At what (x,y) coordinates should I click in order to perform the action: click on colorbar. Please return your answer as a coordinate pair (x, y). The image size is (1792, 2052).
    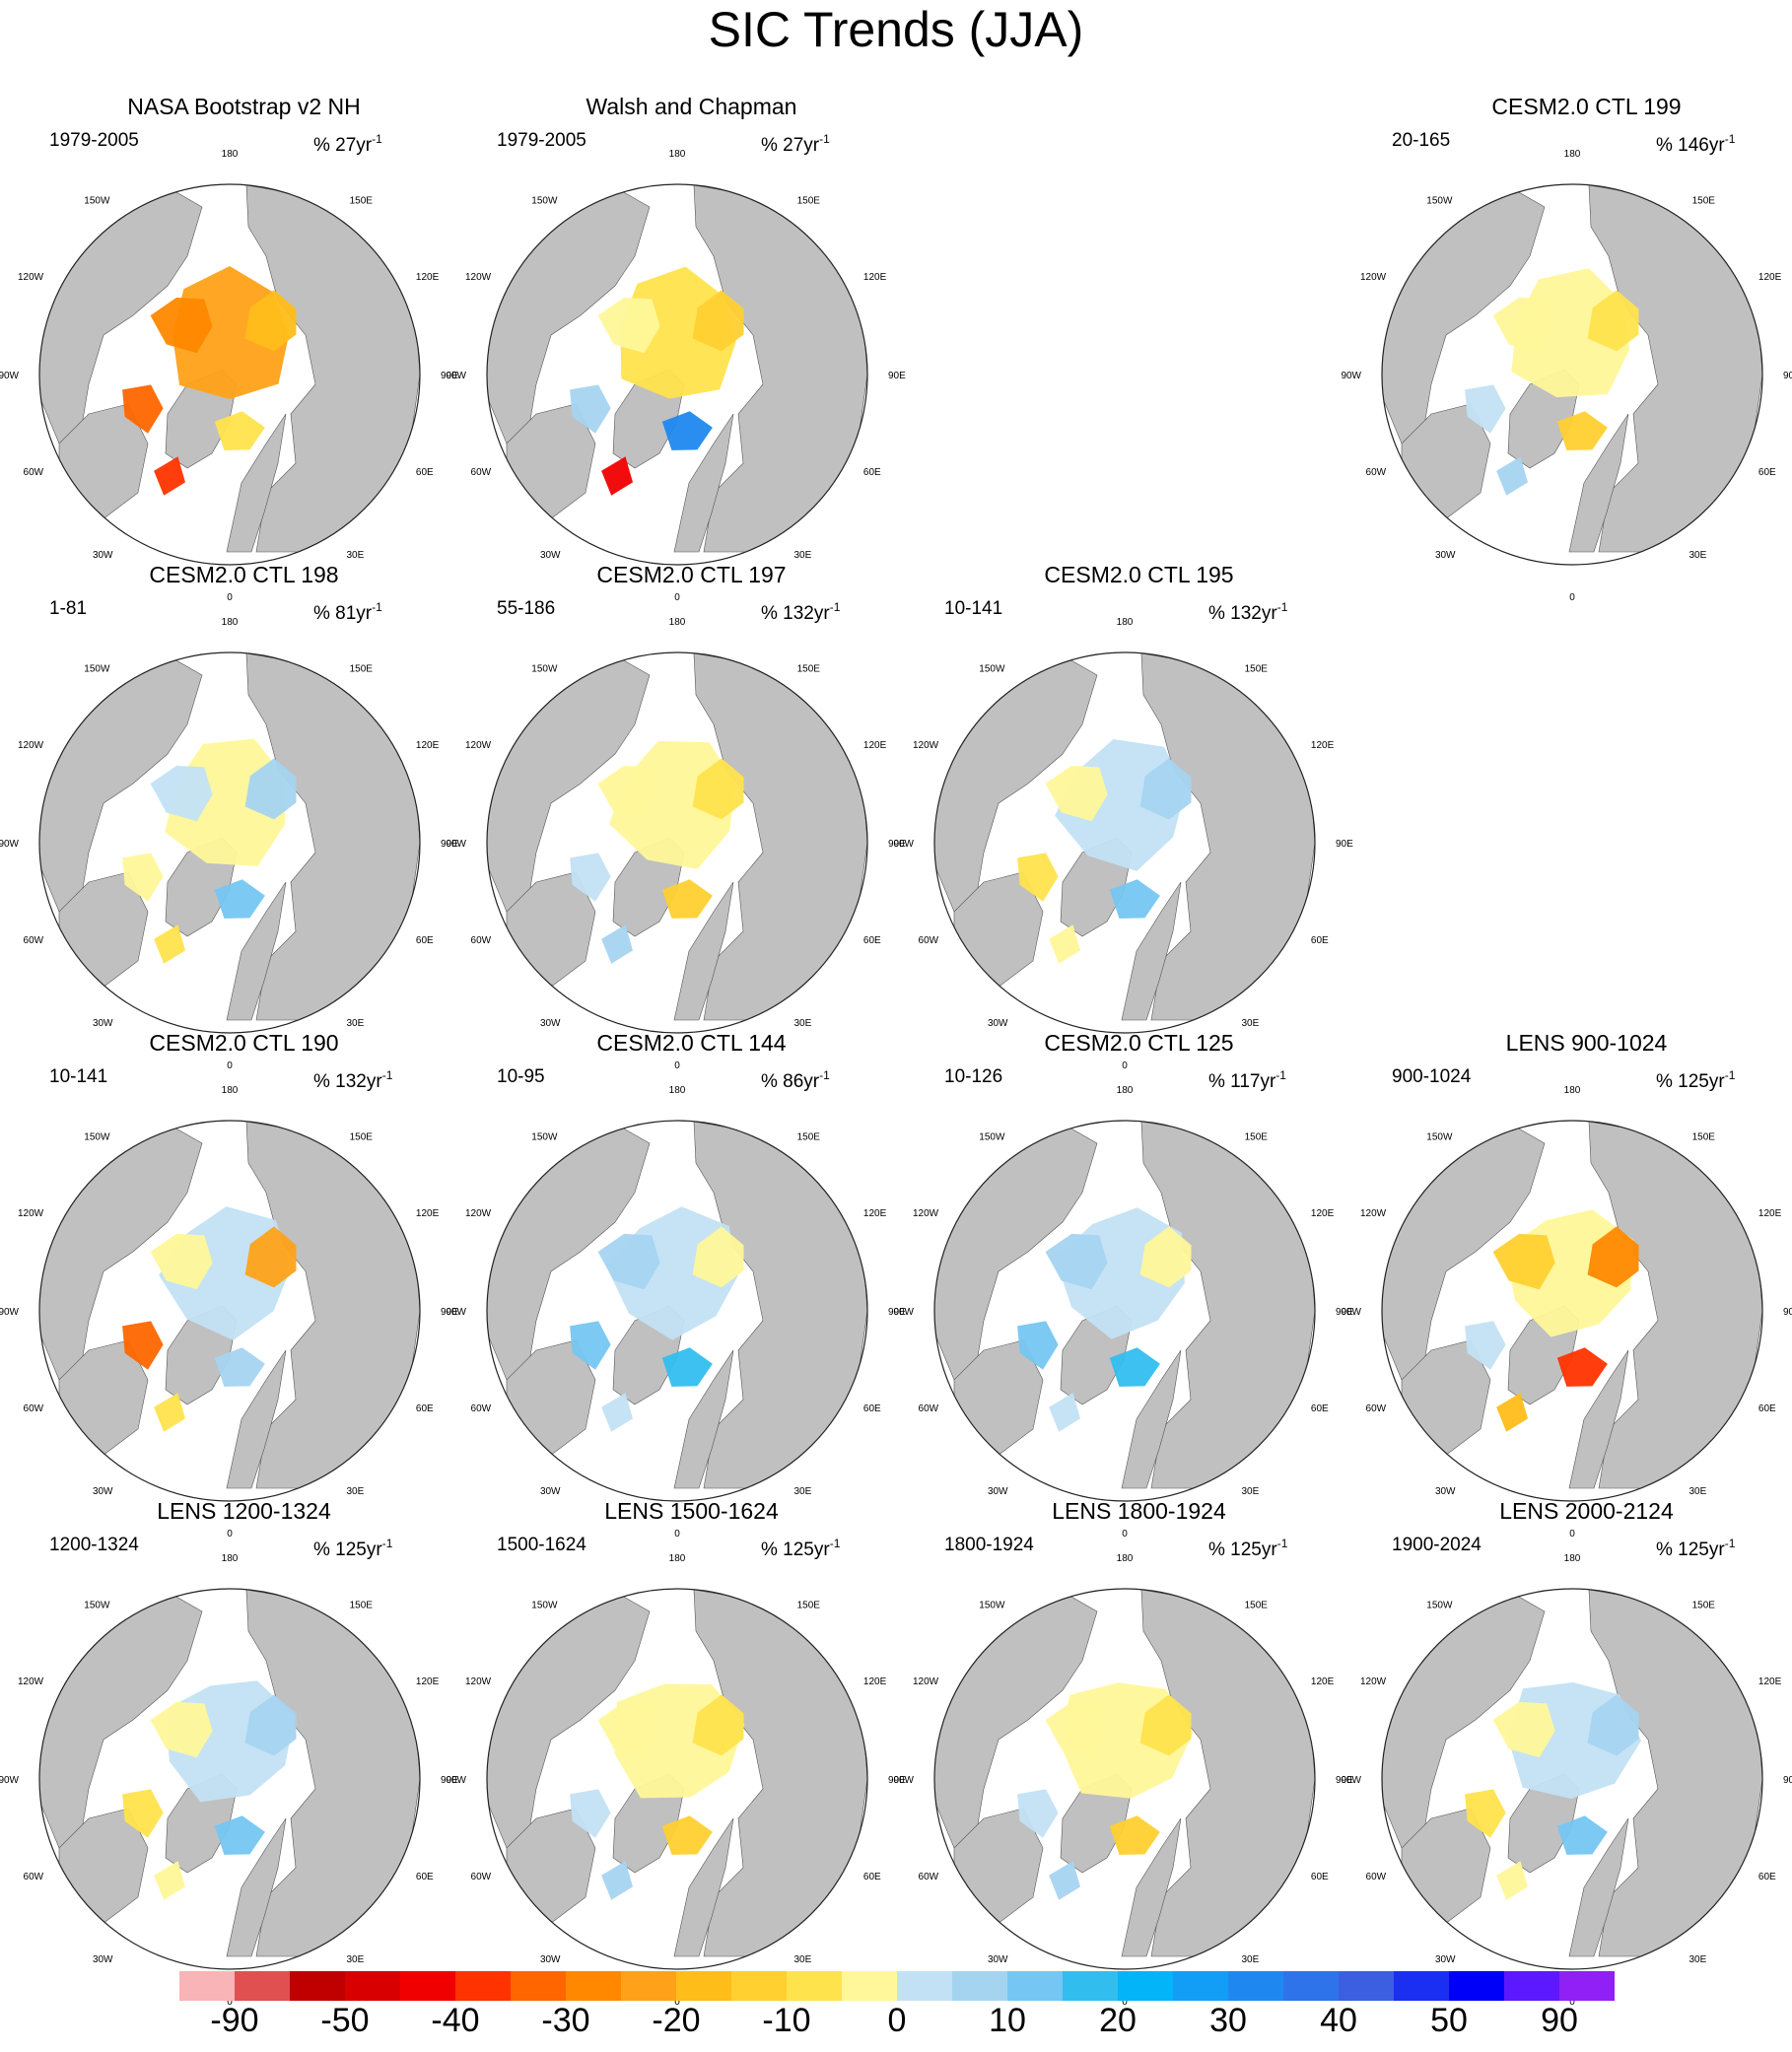
    Looking at the image, I should click on (897, 1986).